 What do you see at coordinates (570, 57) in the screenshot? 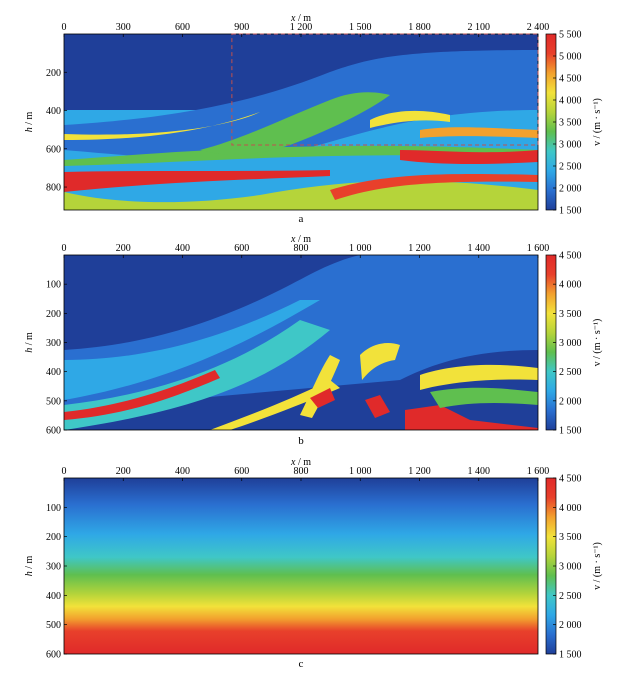
I see `colorbar-tick-label: 5 000` at bounding box center [570, 57].